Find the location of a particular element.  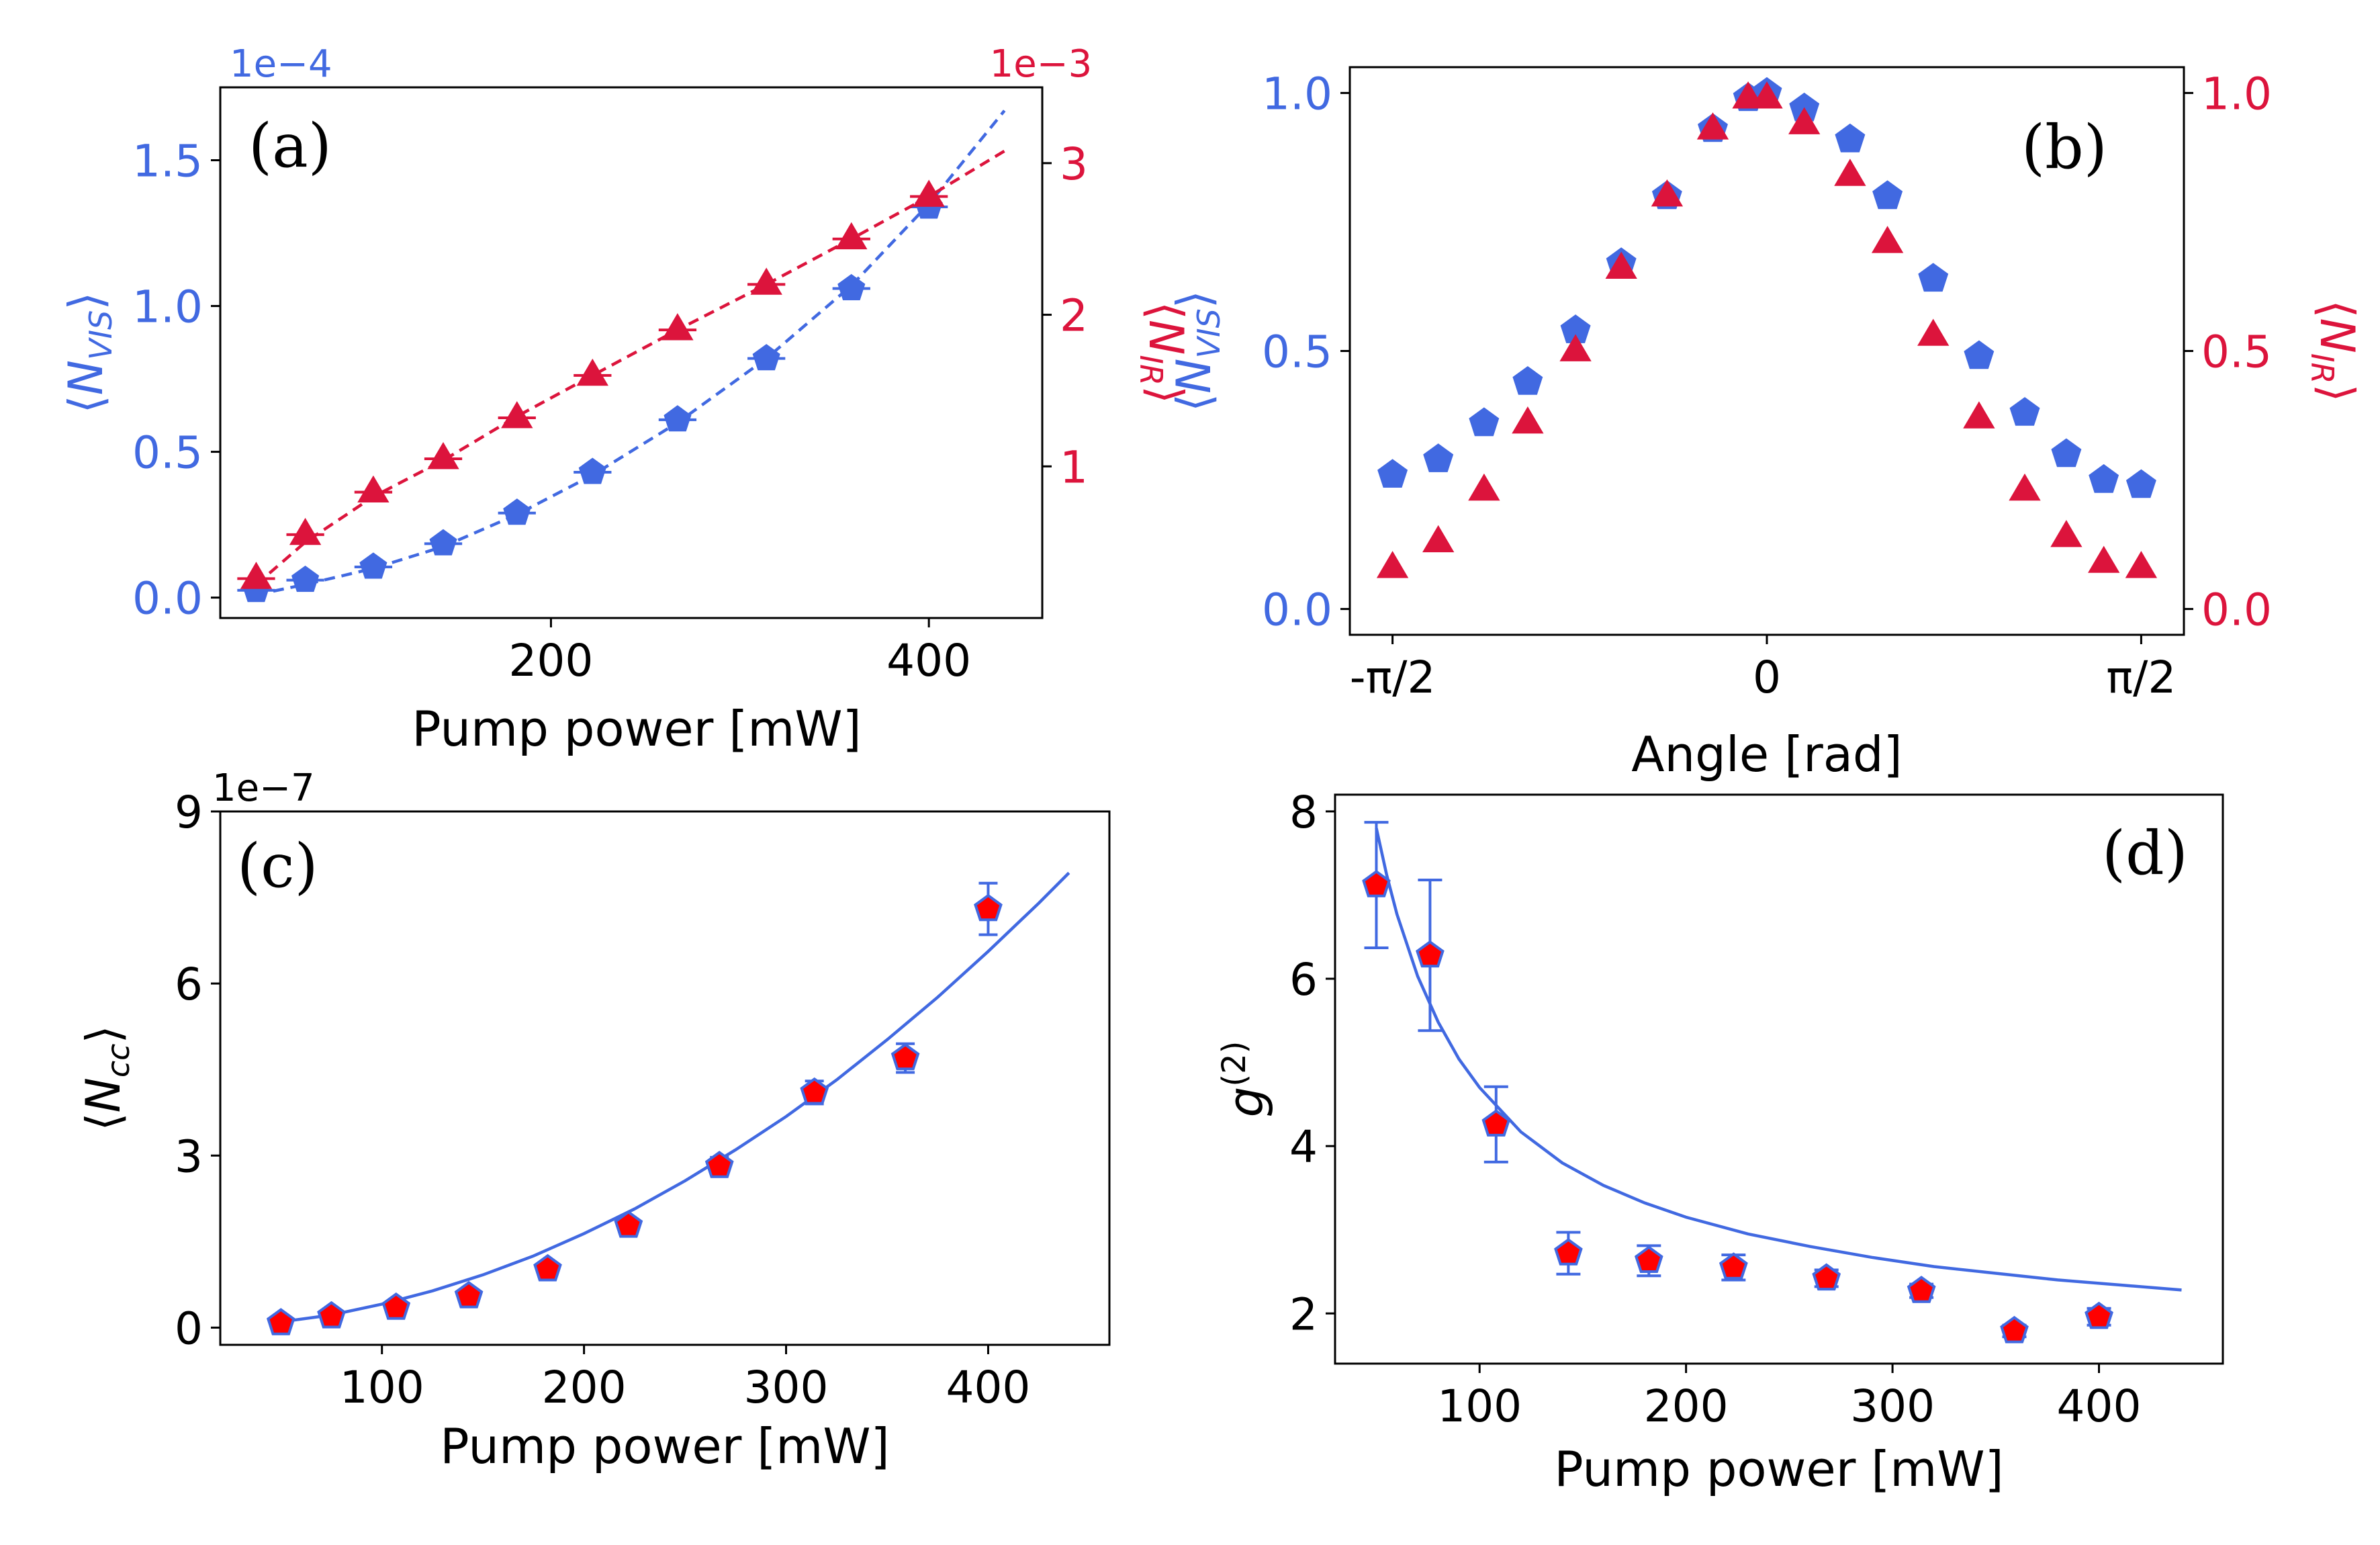

panel-a-ytick-right-label: 3 is located at coordinates (1074, 164).